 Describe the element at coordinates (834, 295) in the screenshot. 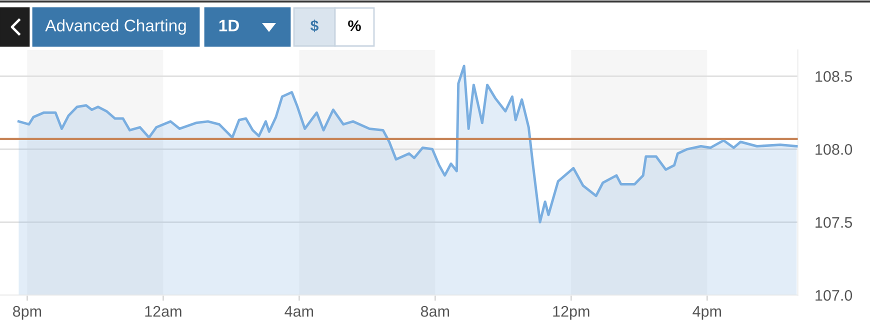

I see `y-tick-label: 107.0` at that location.